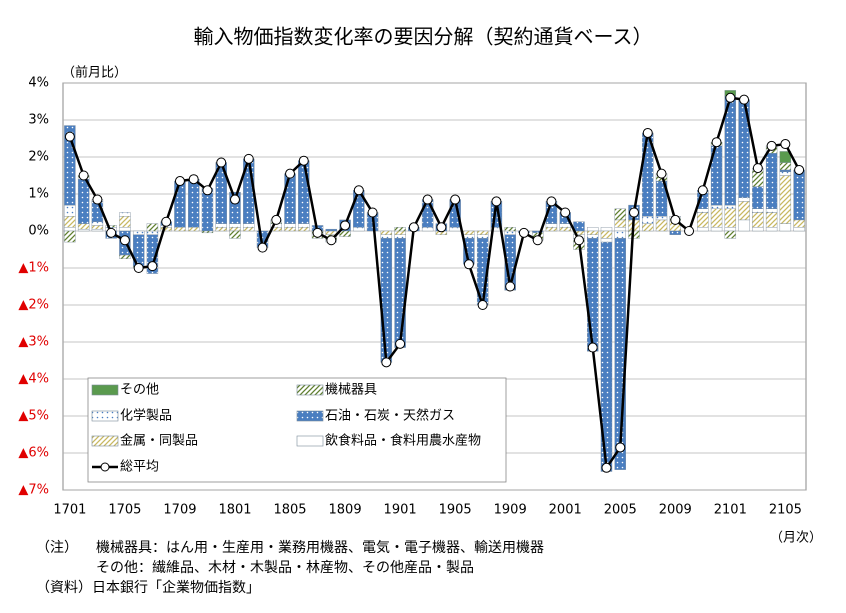  What do you see at coordinates (320, 548) in the screenshot?
I see `note: 機械器具：はん用・生産用・業務用機器、電気・電子機器、輸送用機器` at bounding box center [320, 548].